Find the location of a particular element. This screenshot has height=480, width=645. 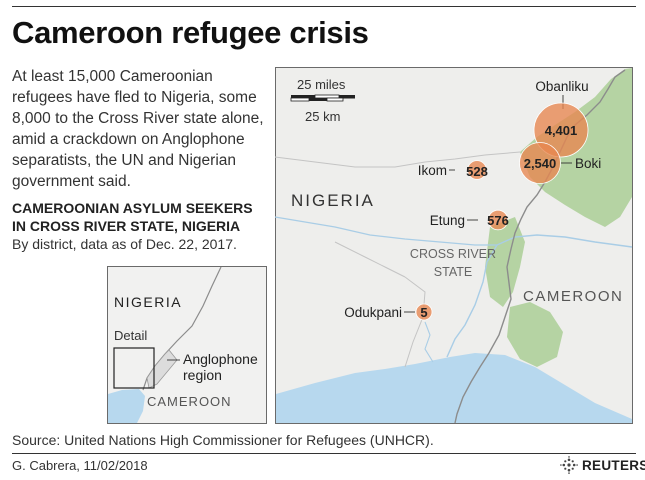

scale-km-label: 25 km is located at coordinates (322, 116).